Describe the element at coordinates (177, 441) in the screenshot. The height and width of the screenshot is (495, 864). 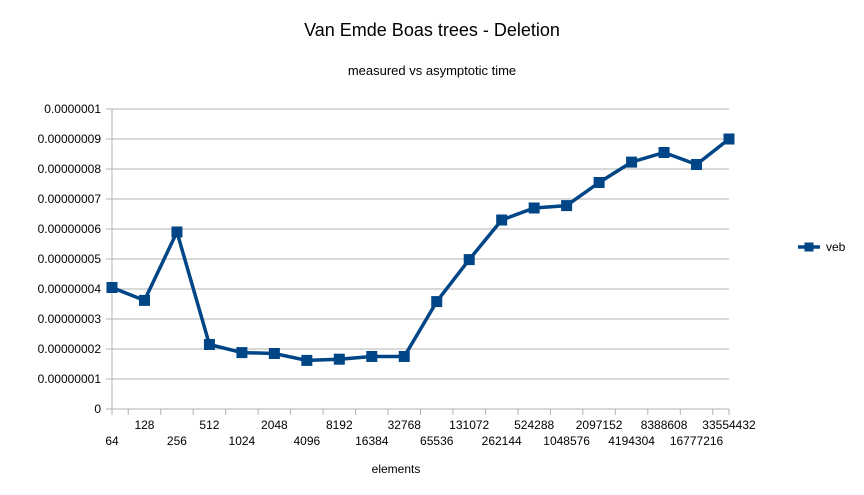
I see `x-tick-label: 256` at that location.